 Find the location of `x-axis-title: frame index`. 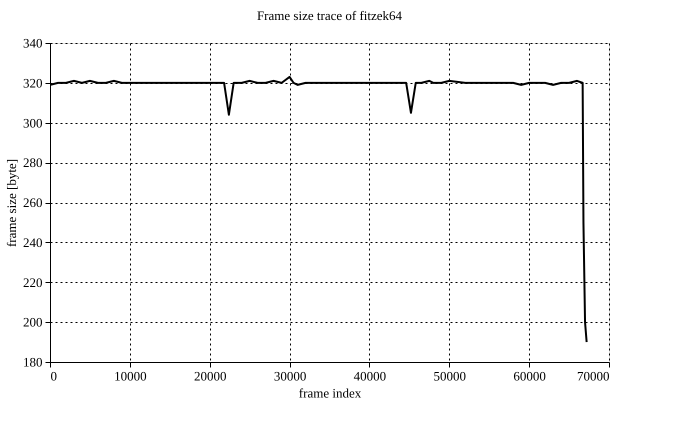

x-axis-title: frame index is located at coordinates (330, 393).